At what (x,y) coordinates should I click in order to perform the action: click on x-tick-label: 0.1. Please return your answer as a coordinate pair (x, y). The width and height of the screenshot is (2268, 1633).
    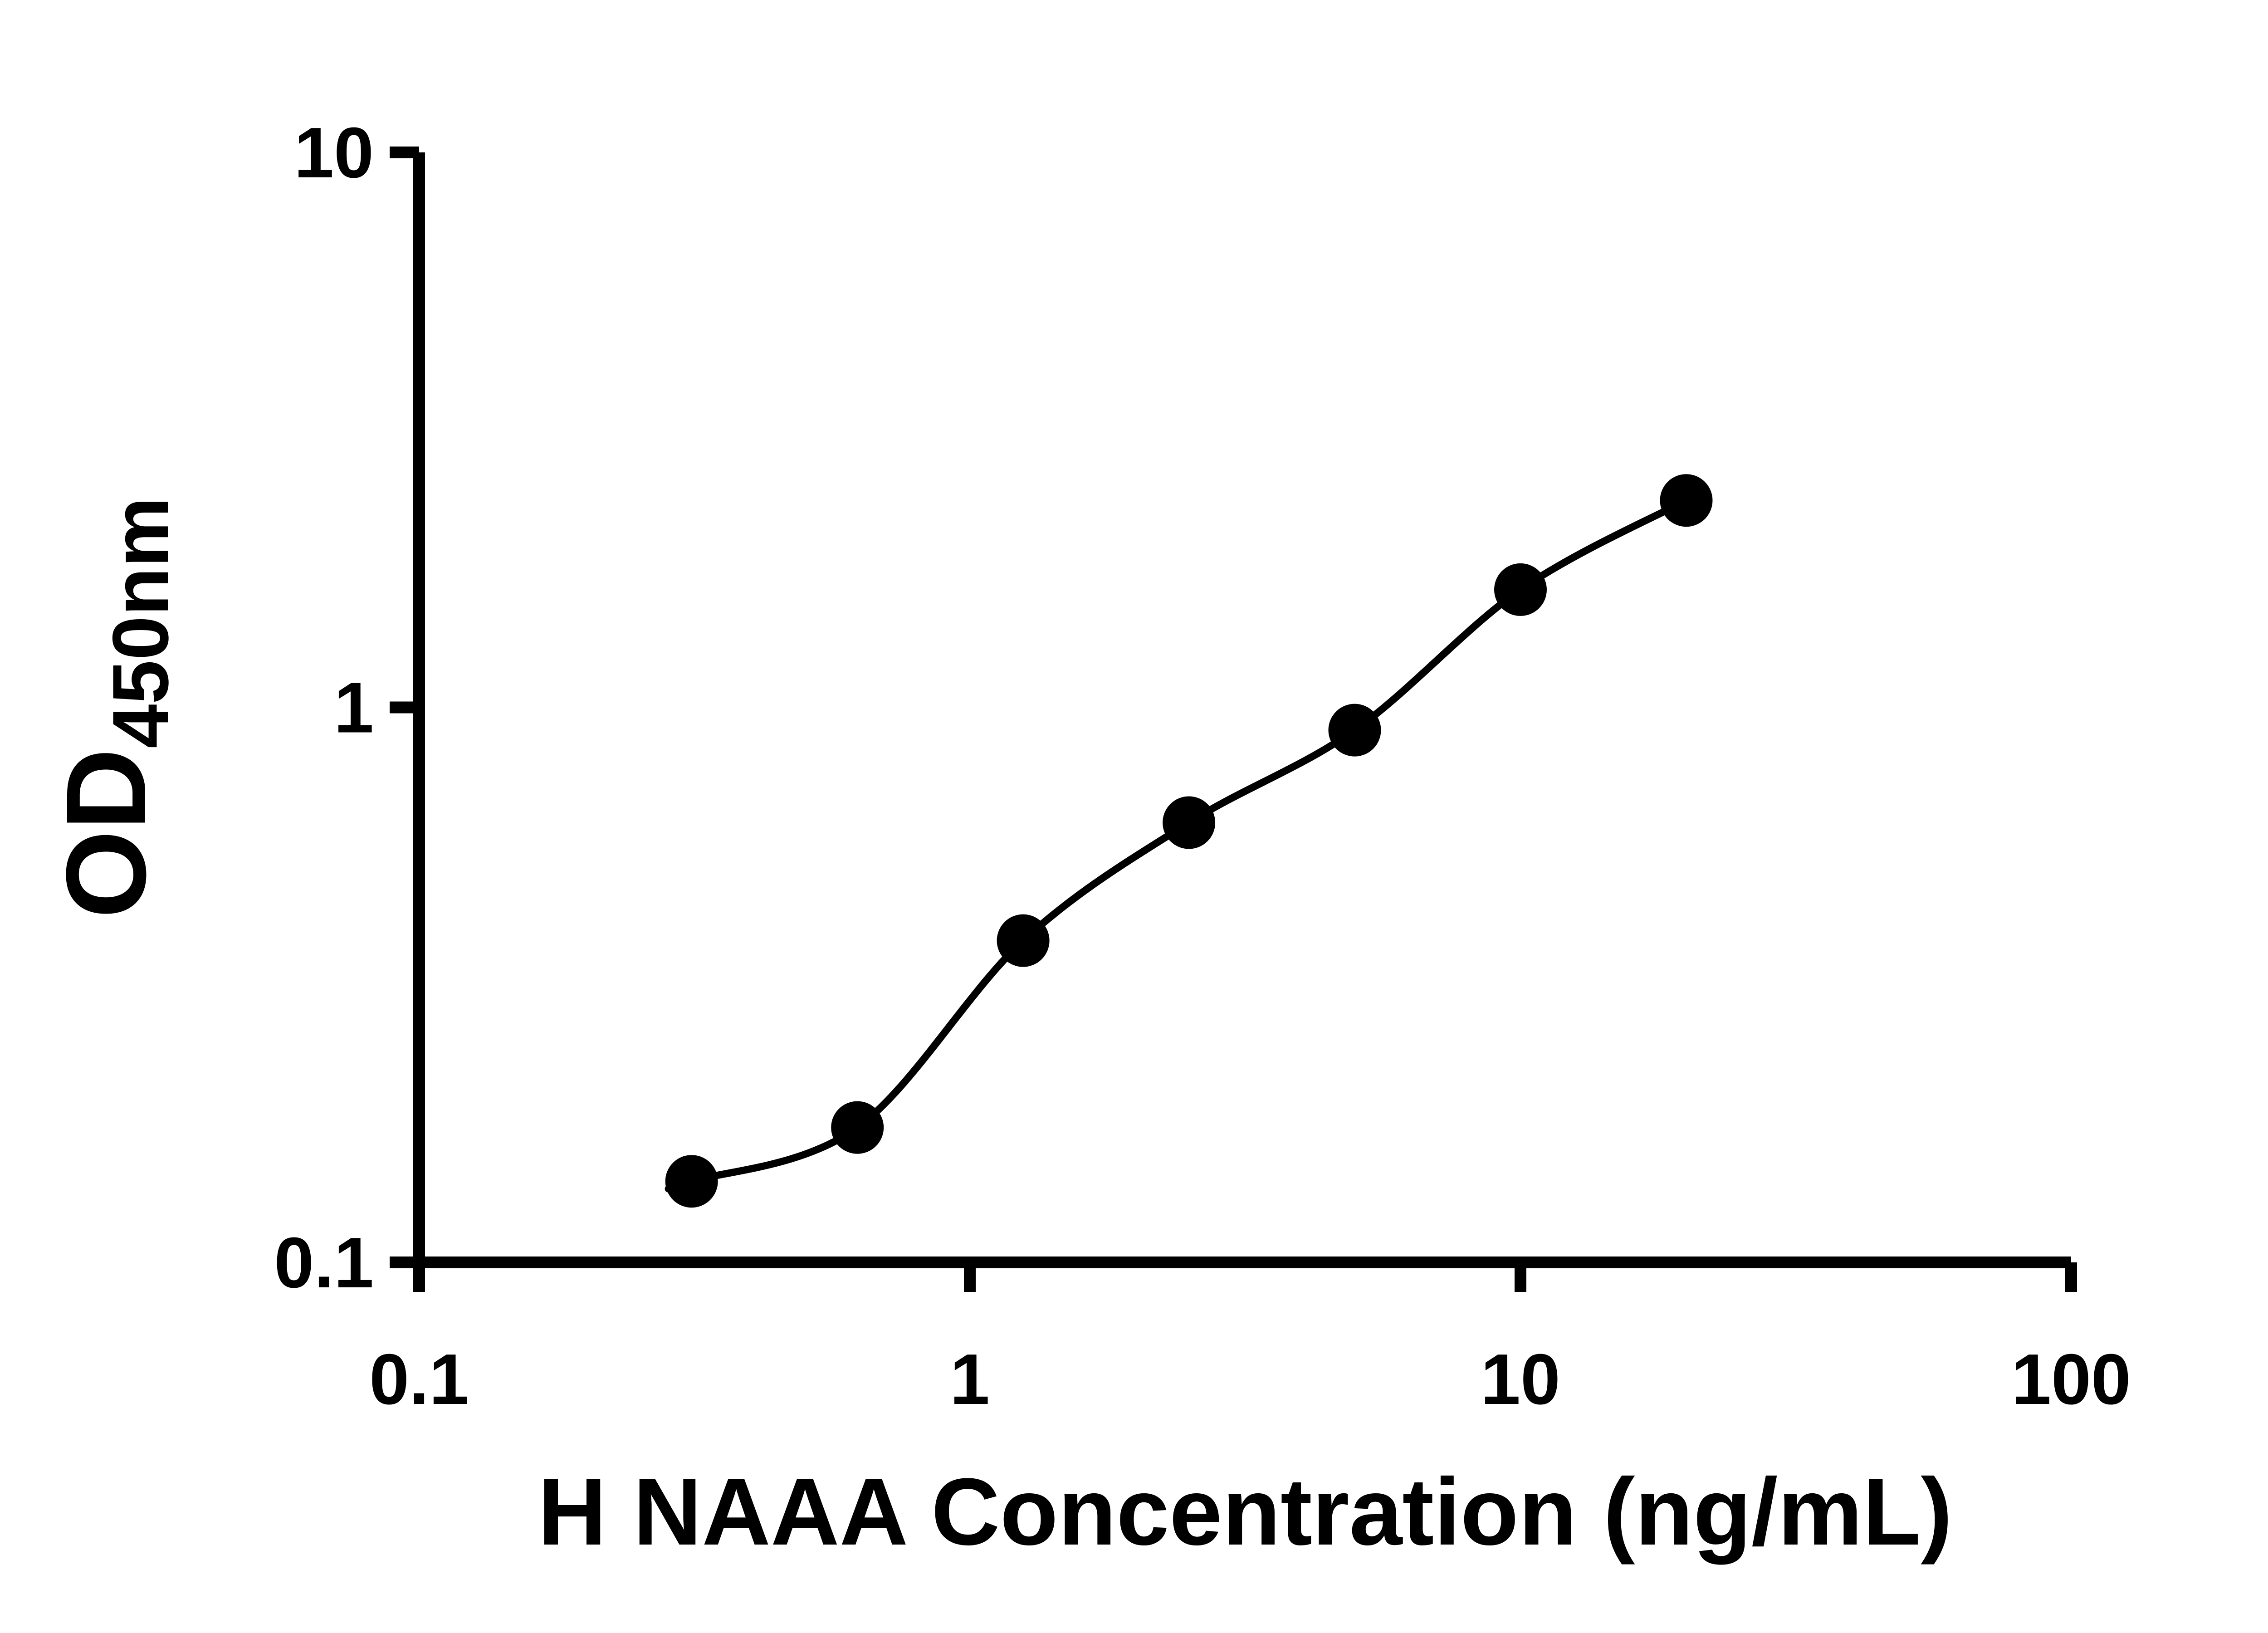
    Looking at the image, I should click on (419, 1379).